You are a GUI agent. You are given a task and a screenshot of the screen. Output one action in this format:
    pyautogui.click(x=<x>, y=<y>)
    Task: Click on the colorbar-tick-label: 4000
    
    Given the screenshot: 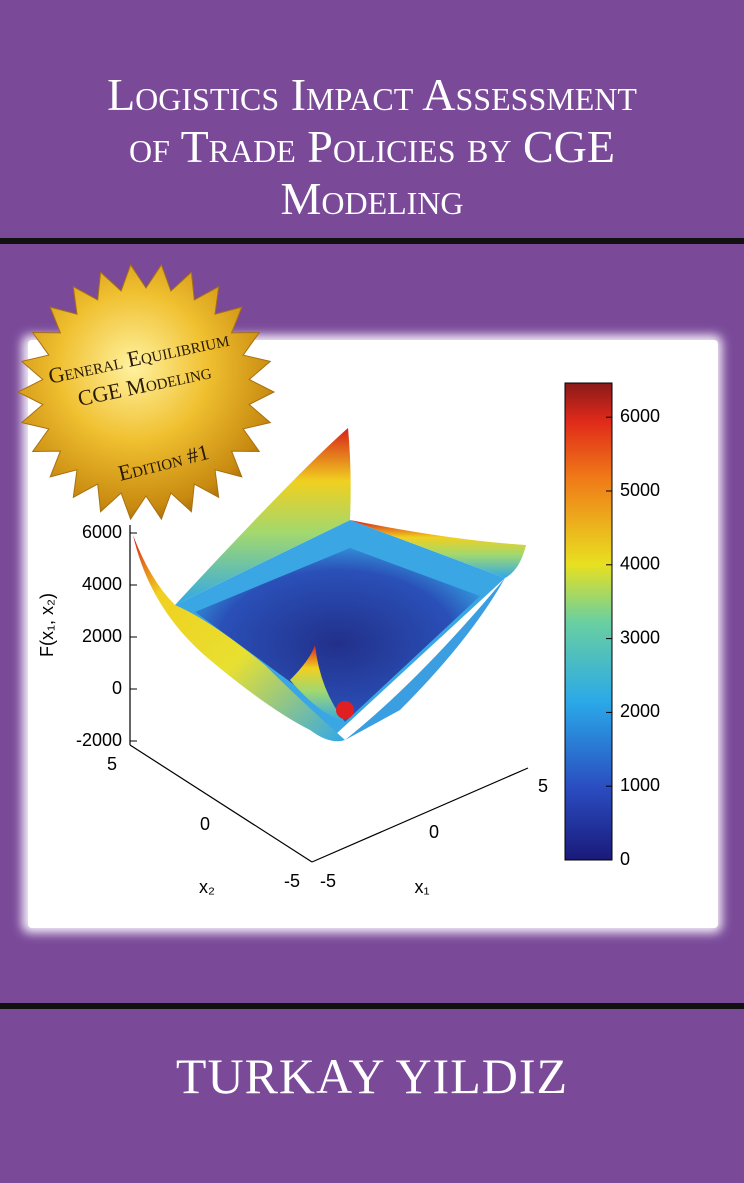 What is the action you would take?
    pyautogui.click(x=640, y=564)
    